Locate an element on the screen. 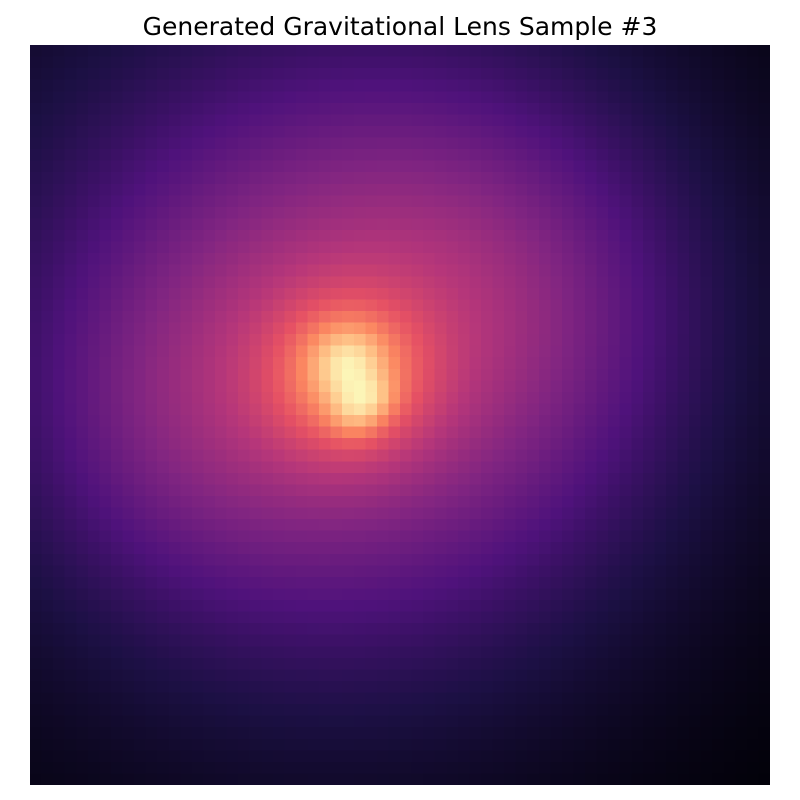 This screenshot has height=800, width=800. figure-title: Generated Gravitational Lens Sample #3 is located at coordinates (400, 26).